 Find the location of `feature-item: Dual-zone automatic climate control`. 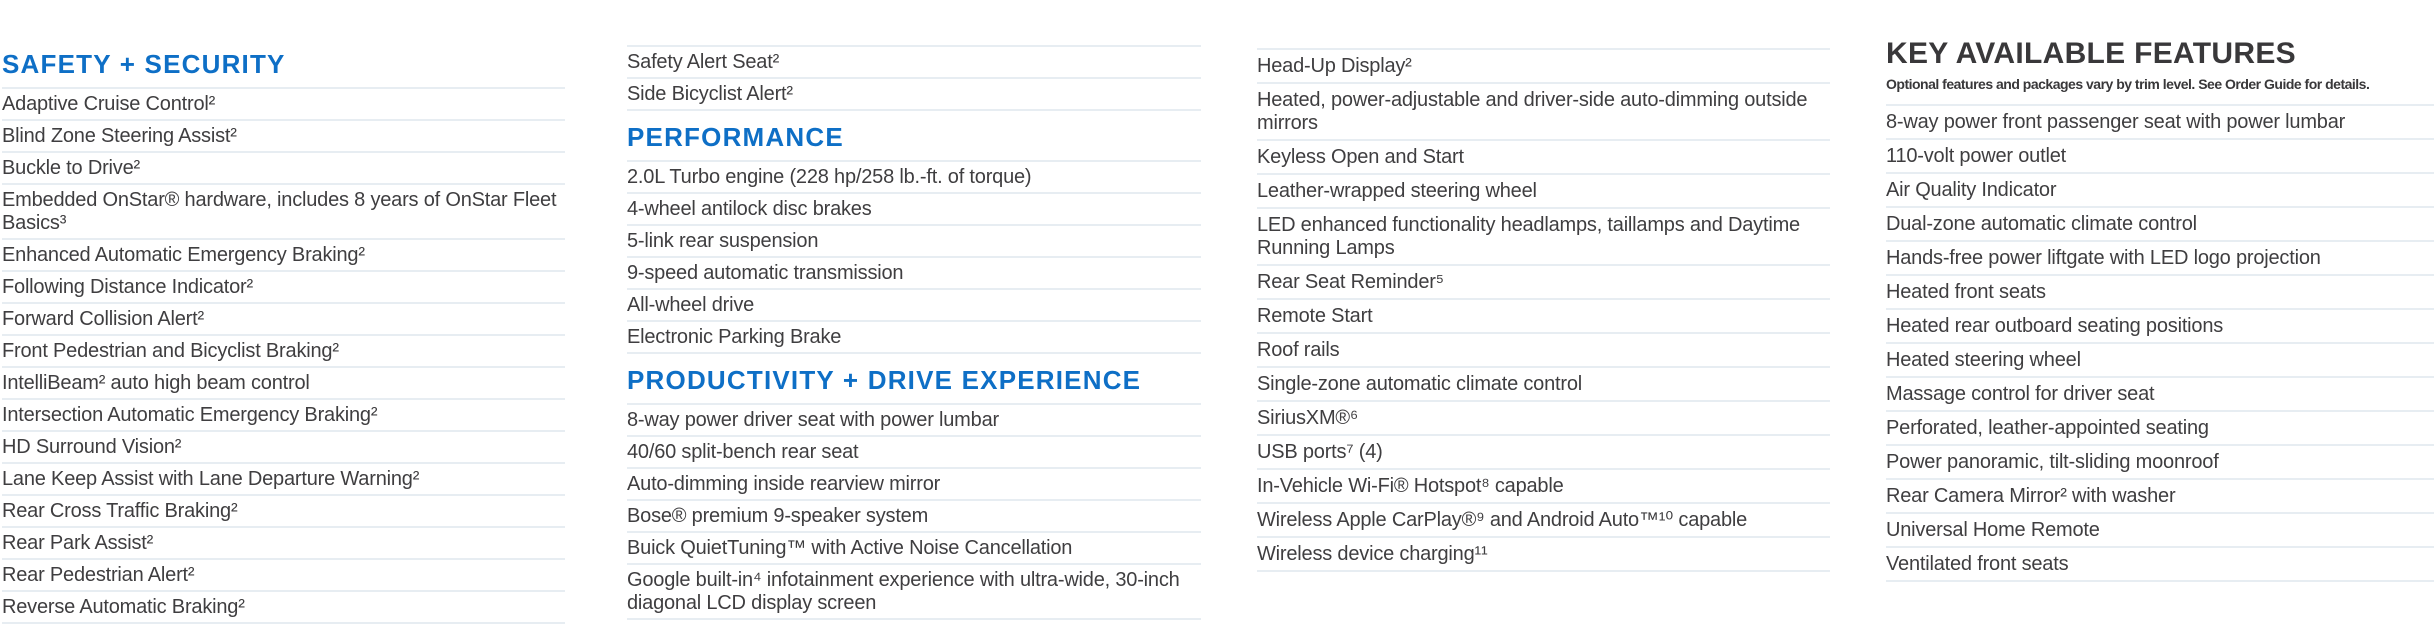

feature-item: Dual-zone automatic climate control is located at coordinates (2160, 225).